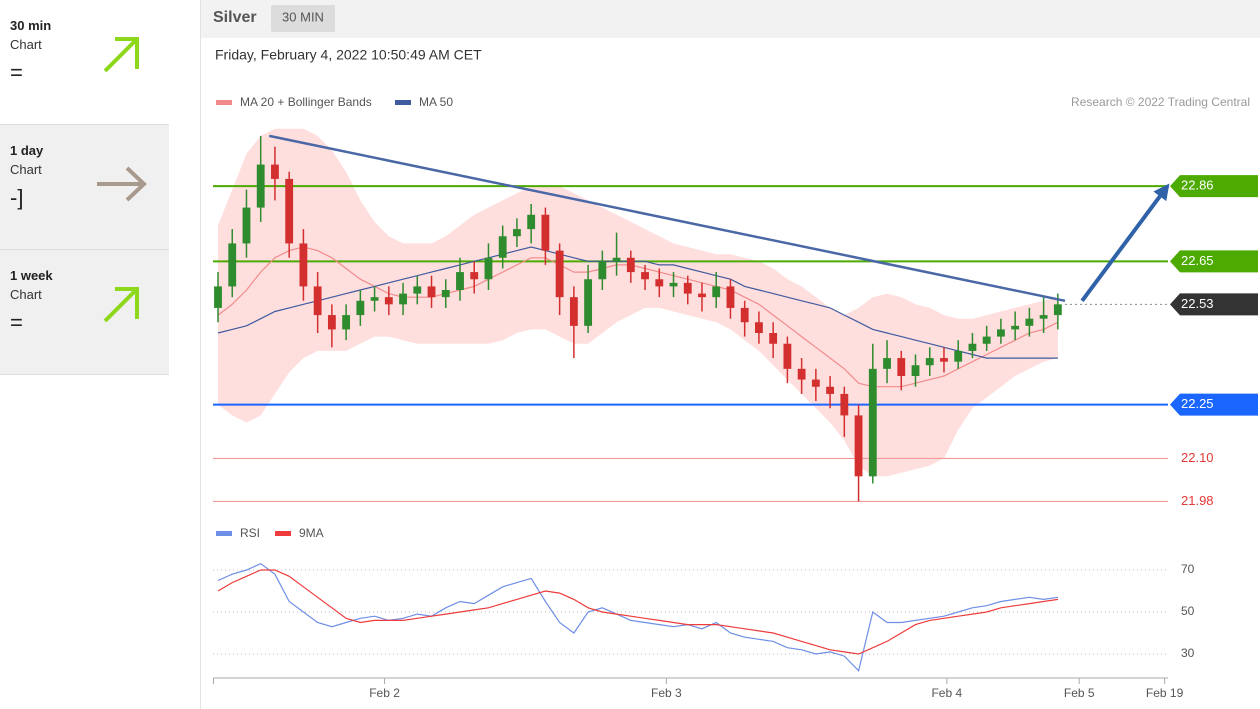 This screenshot has width=1260, height=709. What do you see at coordinates (84, 187) in the screenshot?
I see `sidebar-item: 1 day Chart -]` at bounding box center [84, 187].